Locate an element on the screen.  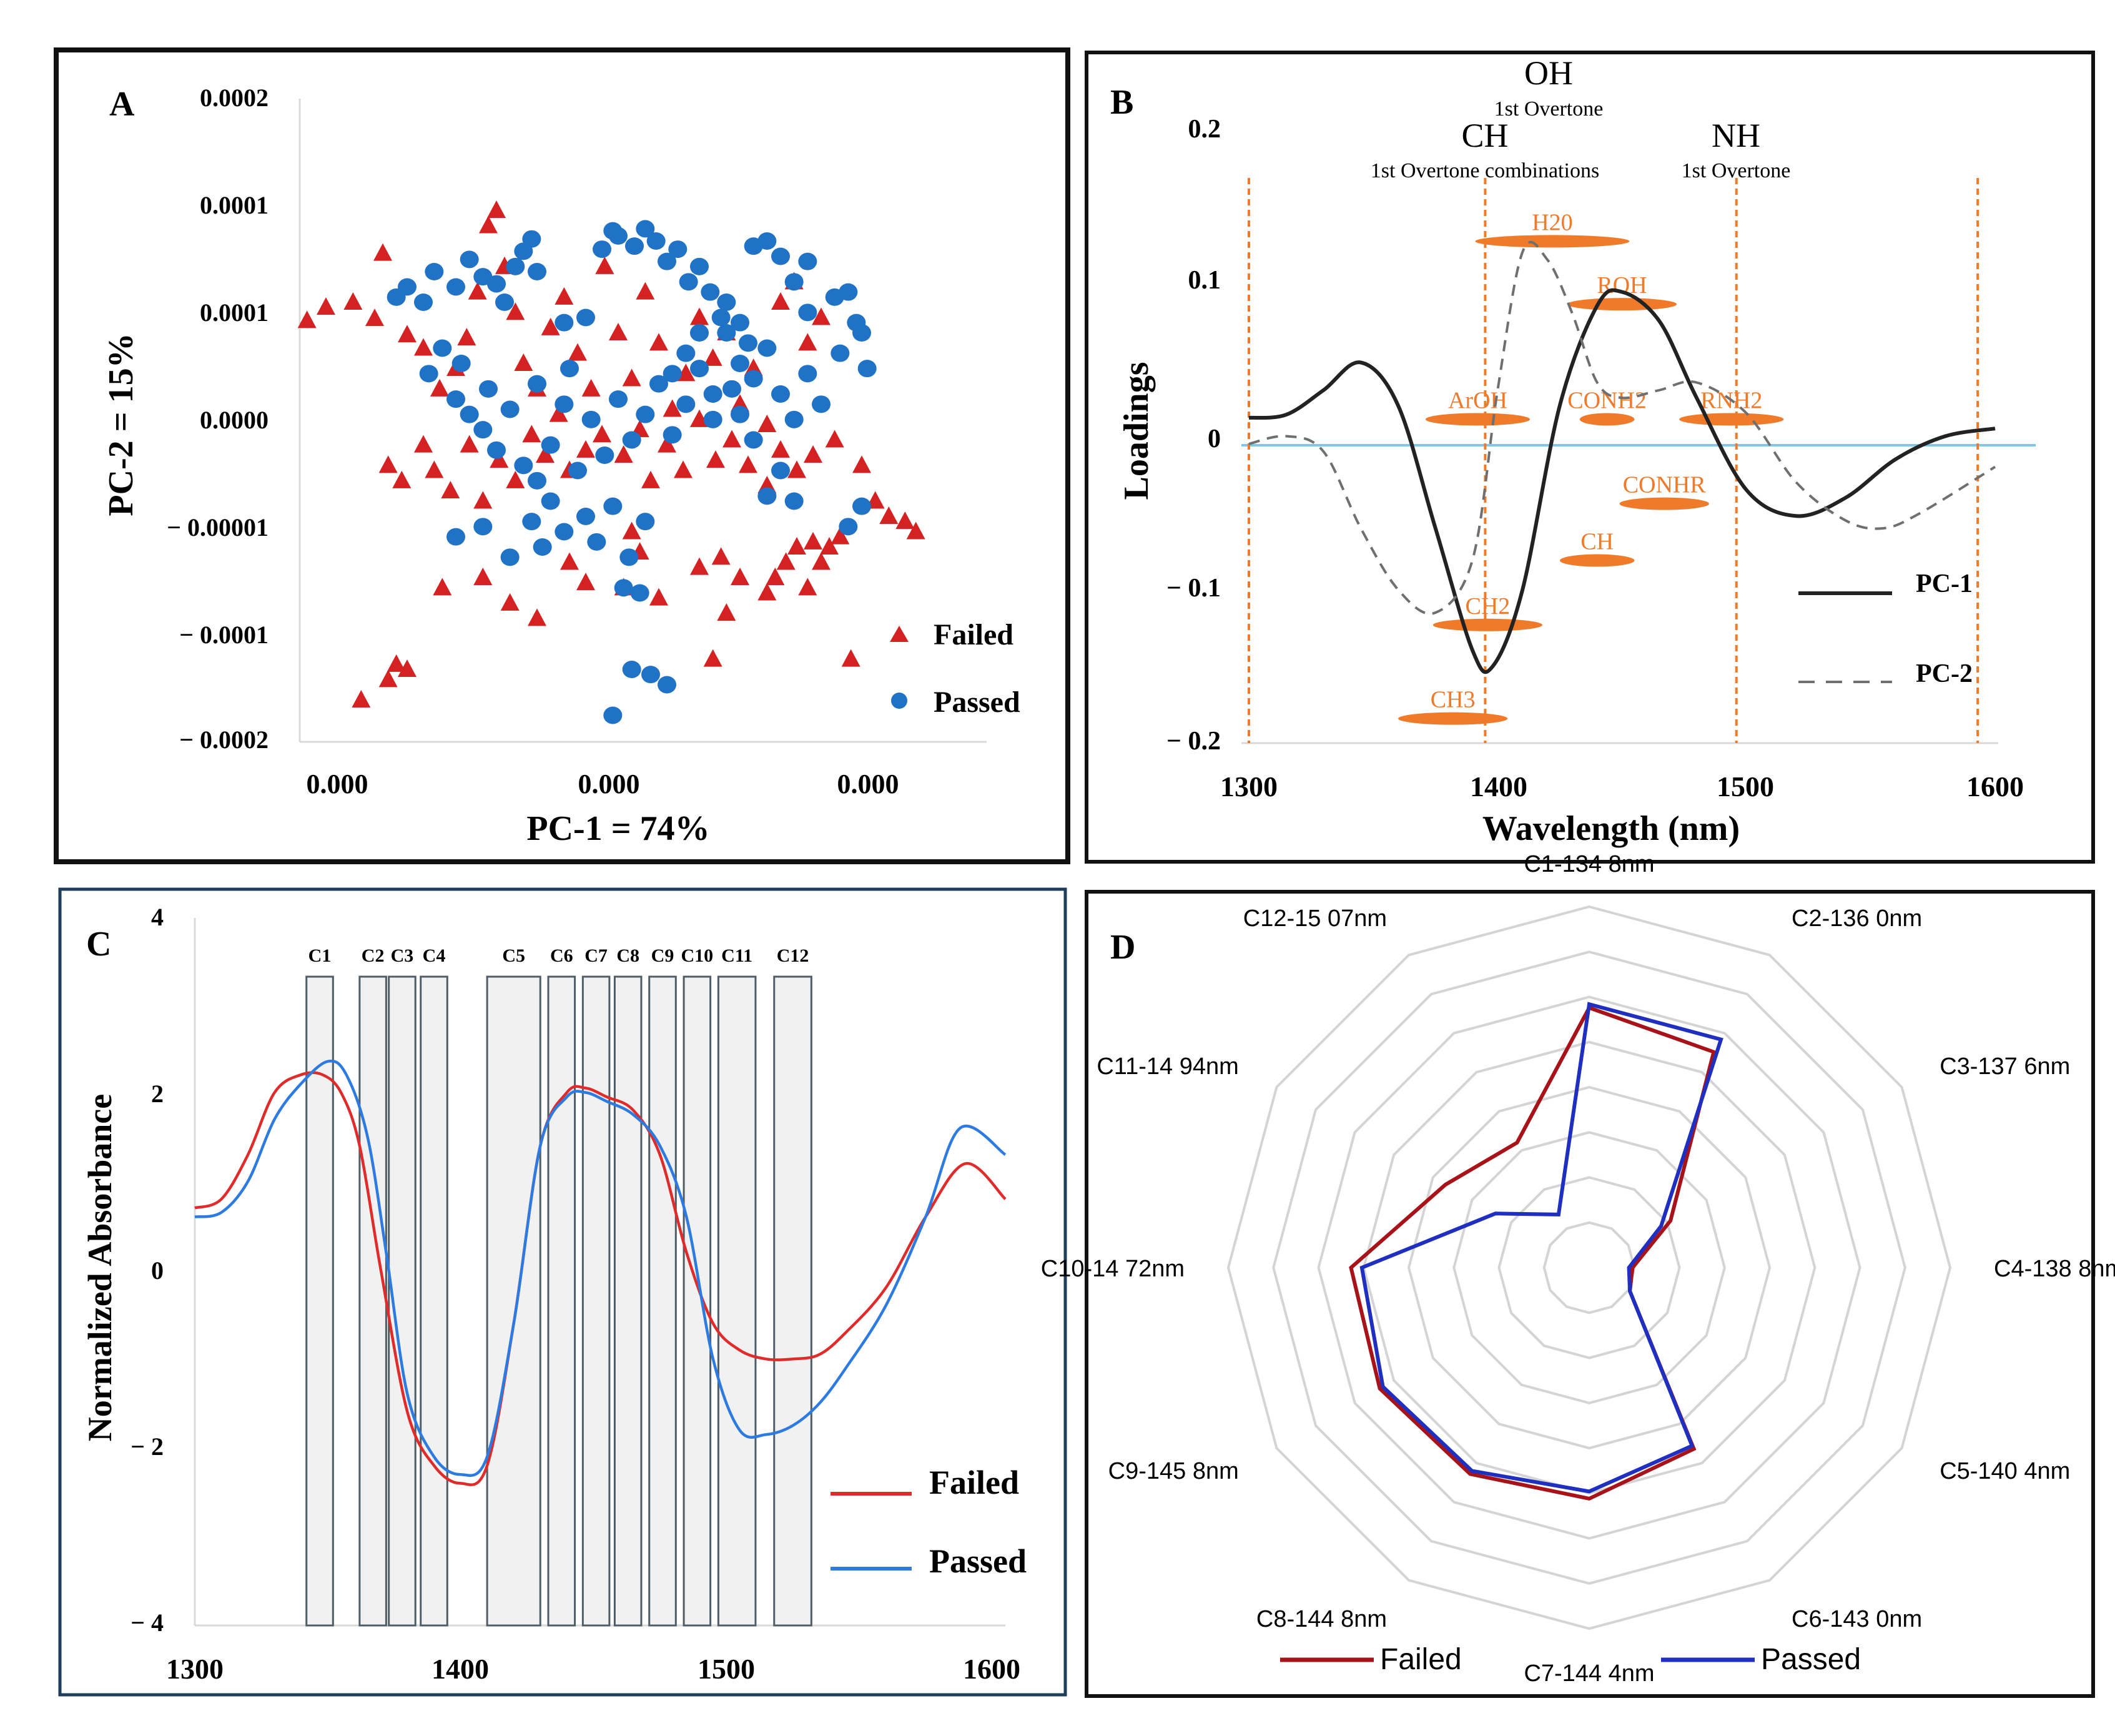
panel-c-channel-label: C11 is located at coordinates (736, 955).